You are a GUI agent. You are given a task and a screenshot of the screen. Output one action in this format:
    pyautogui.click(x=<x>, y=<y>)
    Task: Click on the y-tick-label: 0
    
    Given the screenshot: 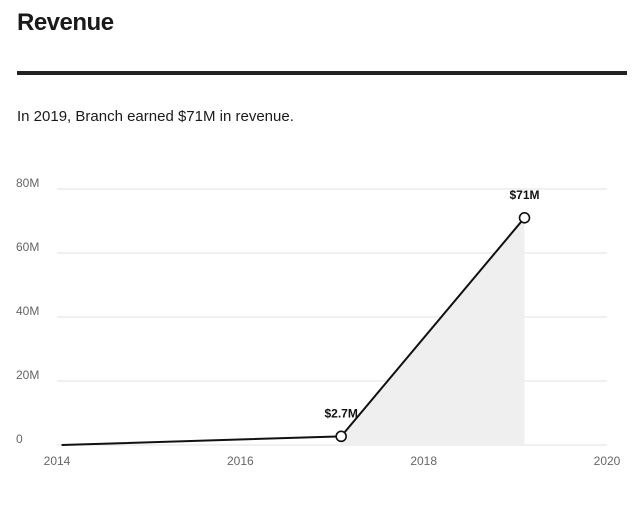 What is the action you would take?
    pyautogui.click(x=19, y=439)
    